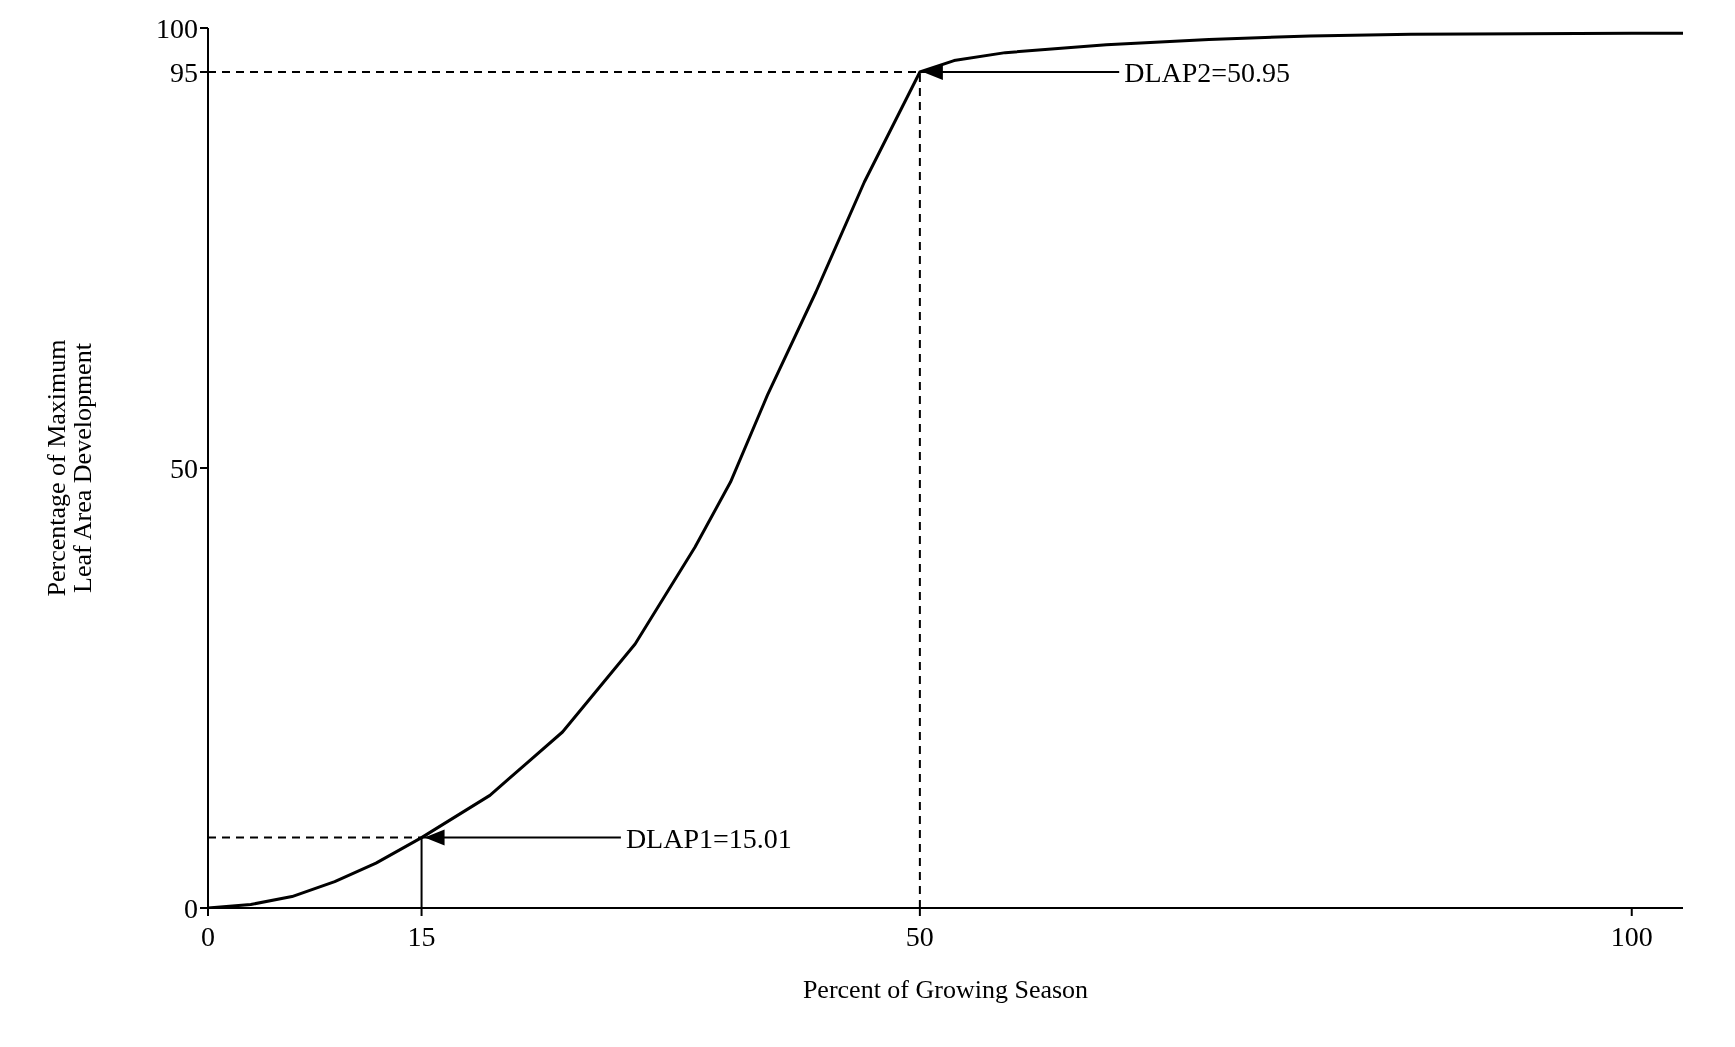 This screenshot has width=1735, height=1047. Describe the element at coordinates (184, 468) in the screenshot. I see `y-tick-label: 50` at that location.